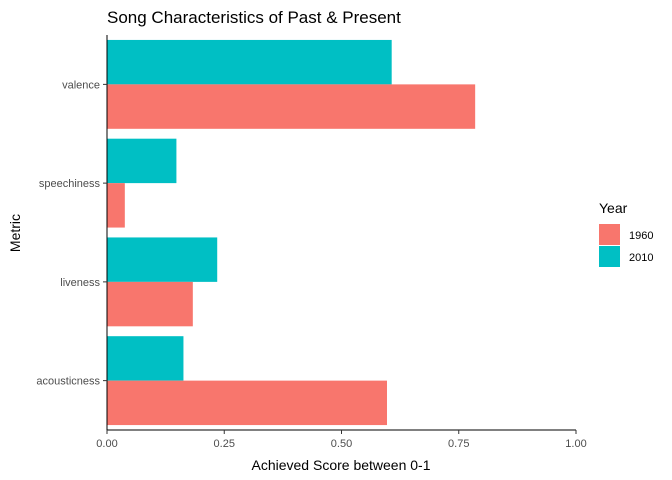  What do you see at coordinates (641, 236) in the screenshot?
I see `legend-label-1960: 1960` at bounding box center [641, 236].